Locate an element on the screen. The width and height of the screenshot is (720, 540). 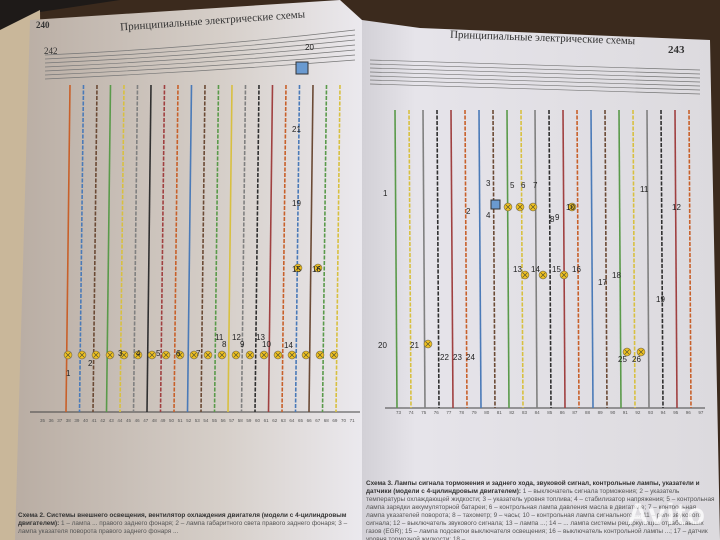
component-label: 3 is located at coordinates (488, 183).